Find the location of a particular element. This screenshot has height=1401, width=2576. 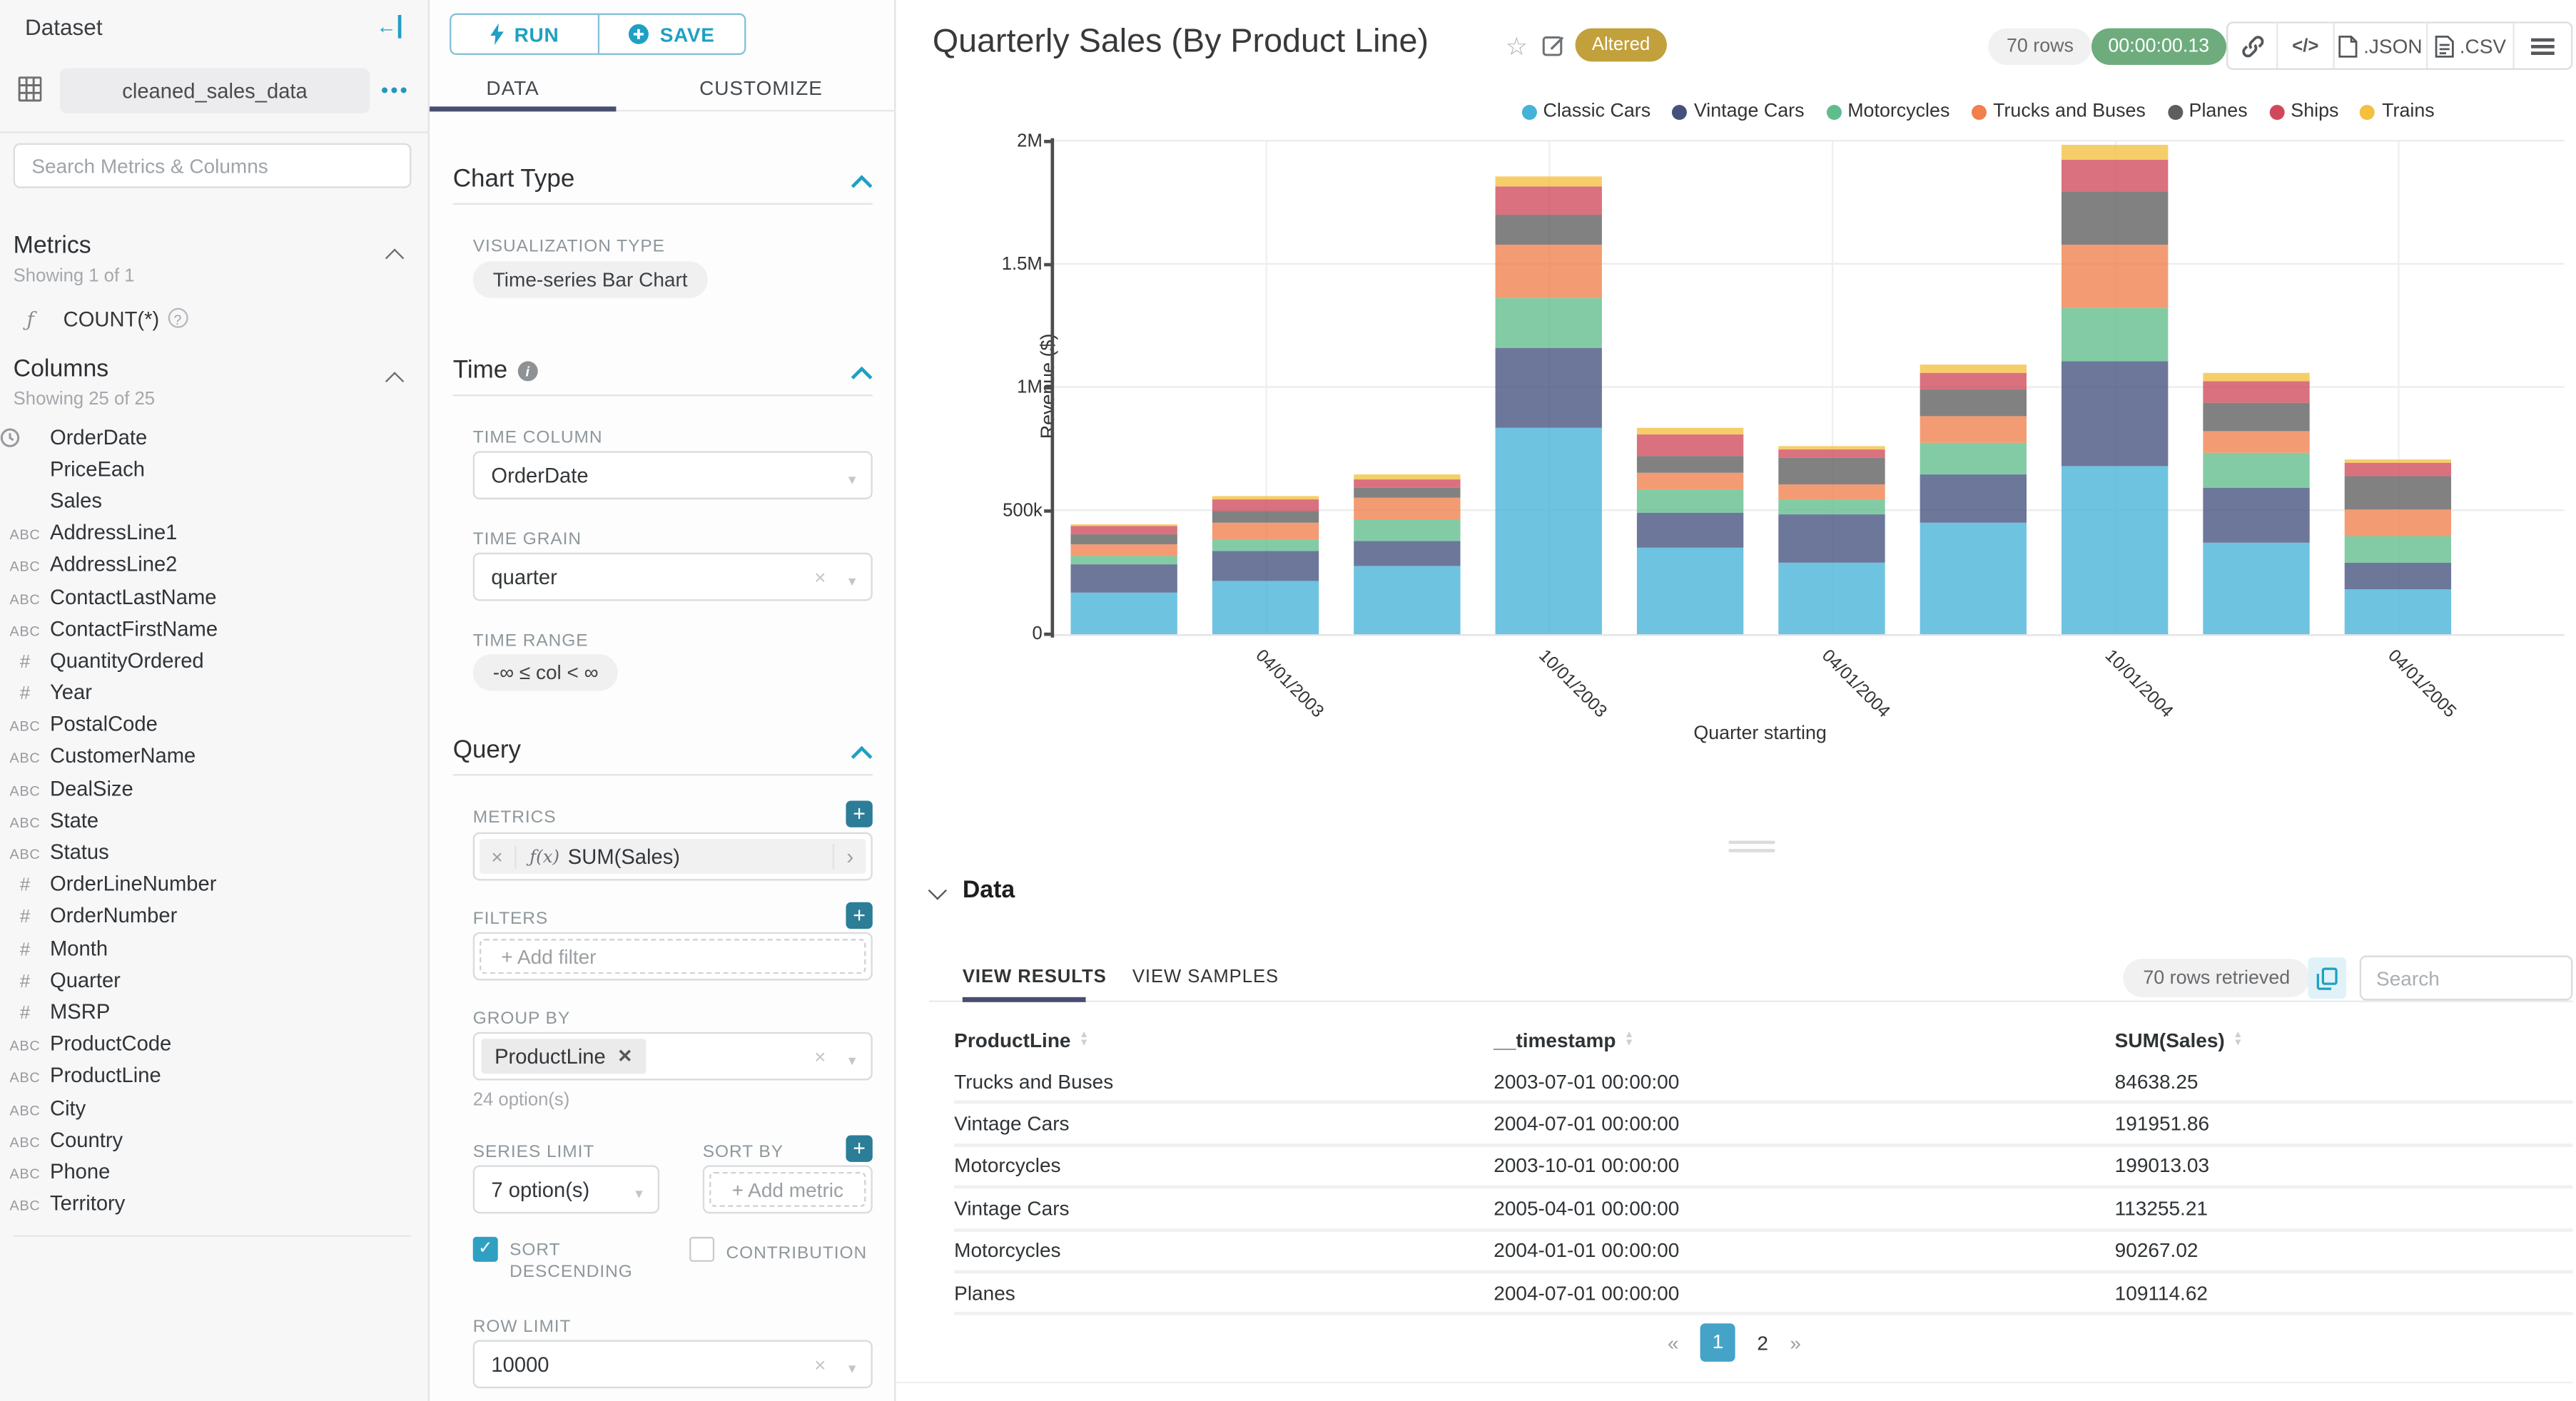

series-limit-select: 7 option(s) ▾ is located at coordinates (566, 1189).